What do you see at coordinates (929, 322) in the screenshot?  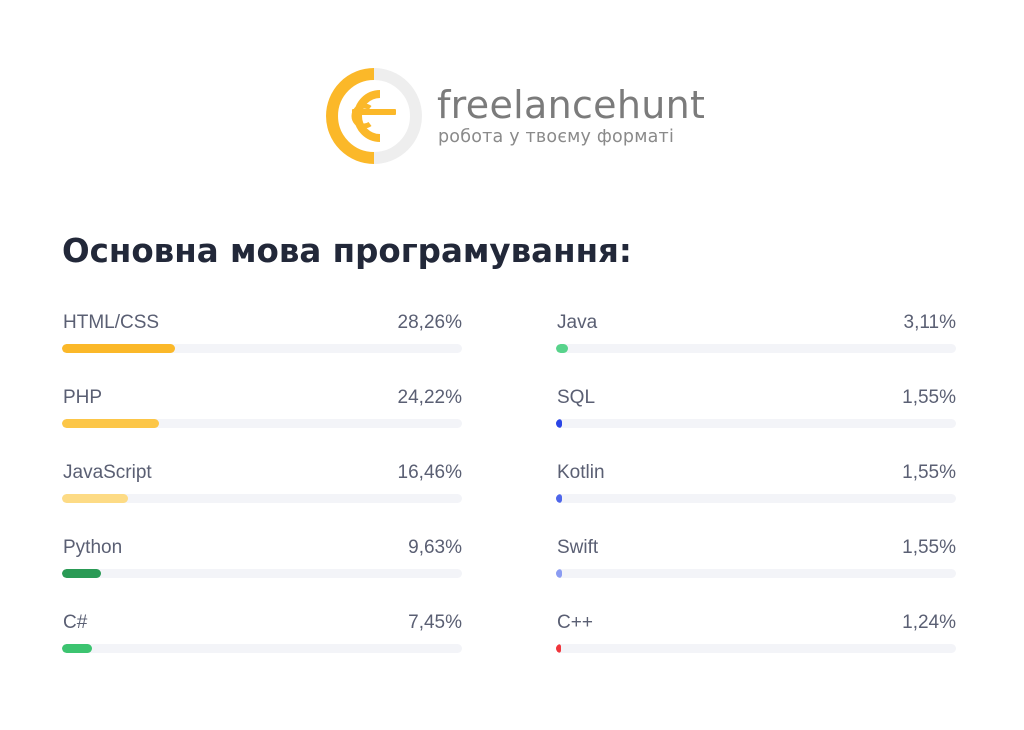 I see `bar-value: 3,11%` at bounding box center [929, 322].